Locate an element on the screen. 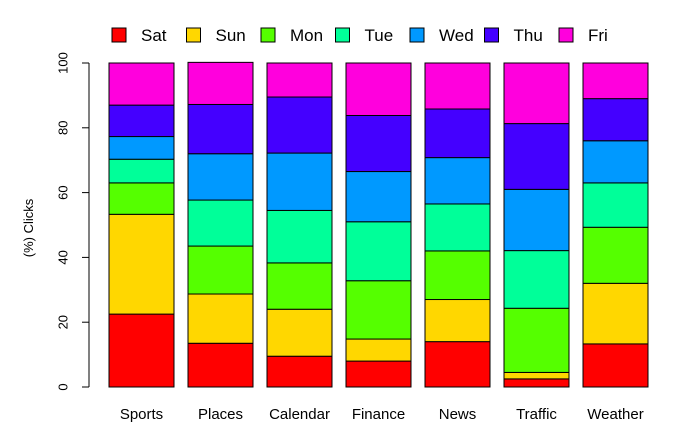 This screenshot has width=678, height=437. bar-segment-sports-wed is located at coordinates (141, 148).